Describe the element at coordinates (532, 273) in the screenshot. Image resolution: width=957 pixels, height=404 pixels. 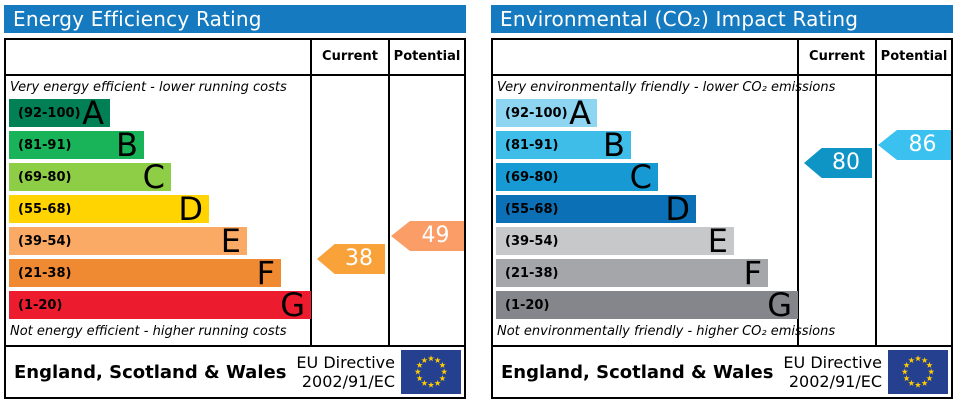
I see `band-range-label: (21-38)` at that location.